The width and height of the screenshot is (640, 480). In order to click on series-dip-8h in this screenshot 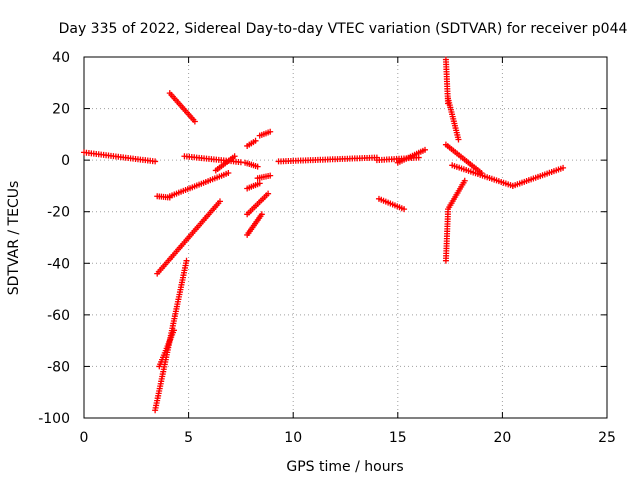, I will do `click(251, 164)`.